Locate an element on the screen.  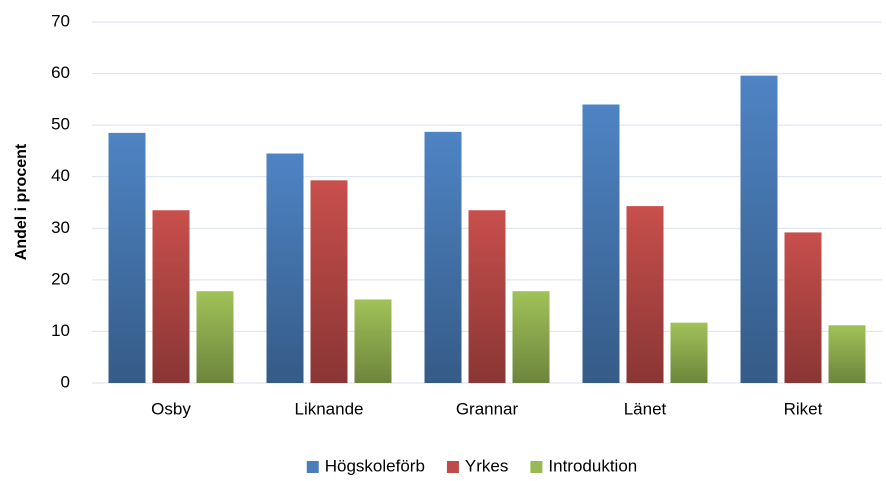
y-tick-label: 70 is located at coordinates (60, 20).